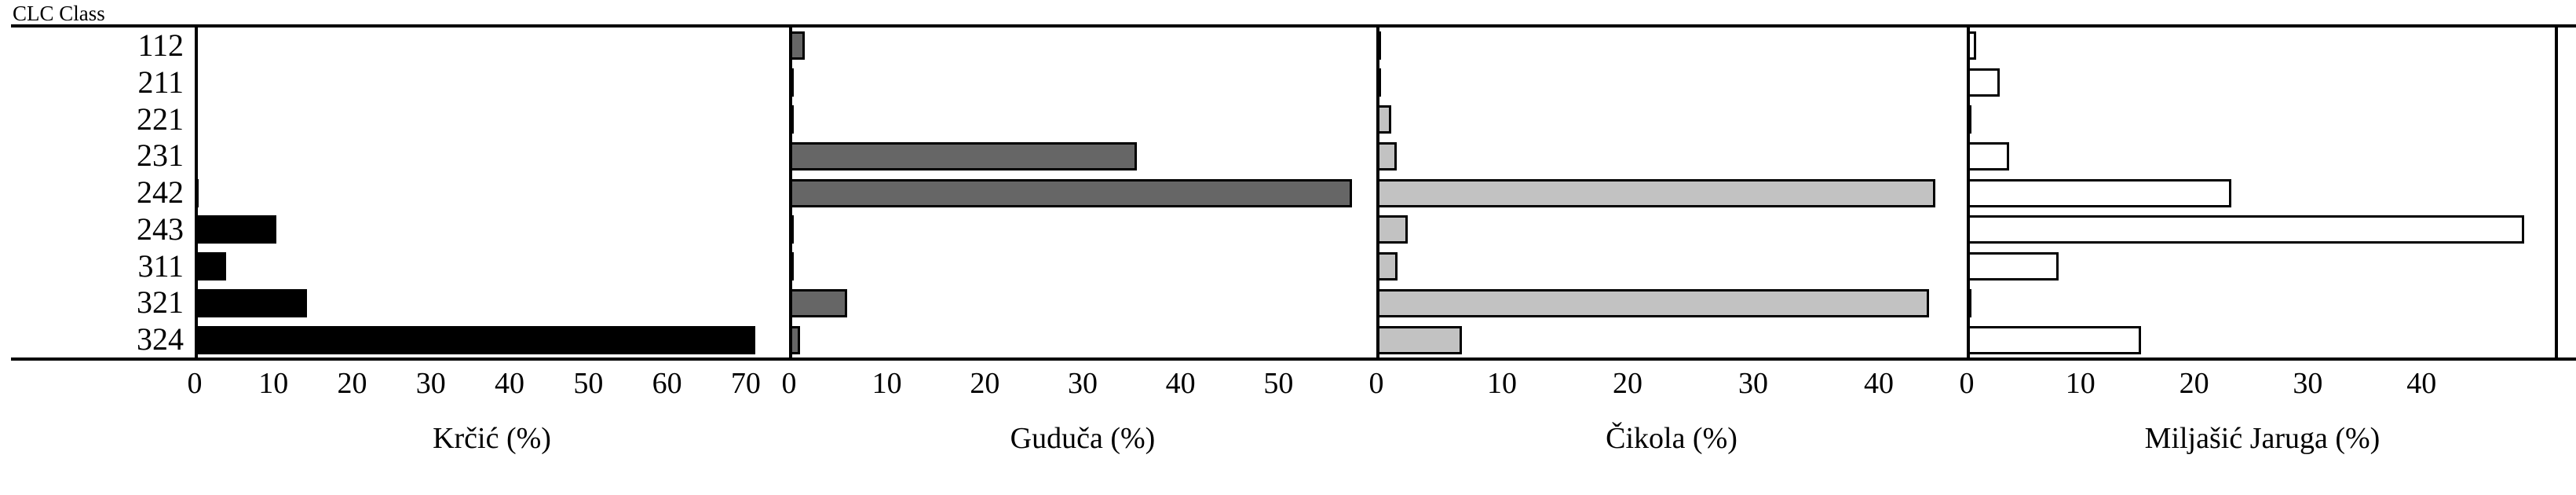  What do you see at coordinates (273, 383) in the screenshot?
I see `xtick-0-10: 10` at bounding box center [273, 383].